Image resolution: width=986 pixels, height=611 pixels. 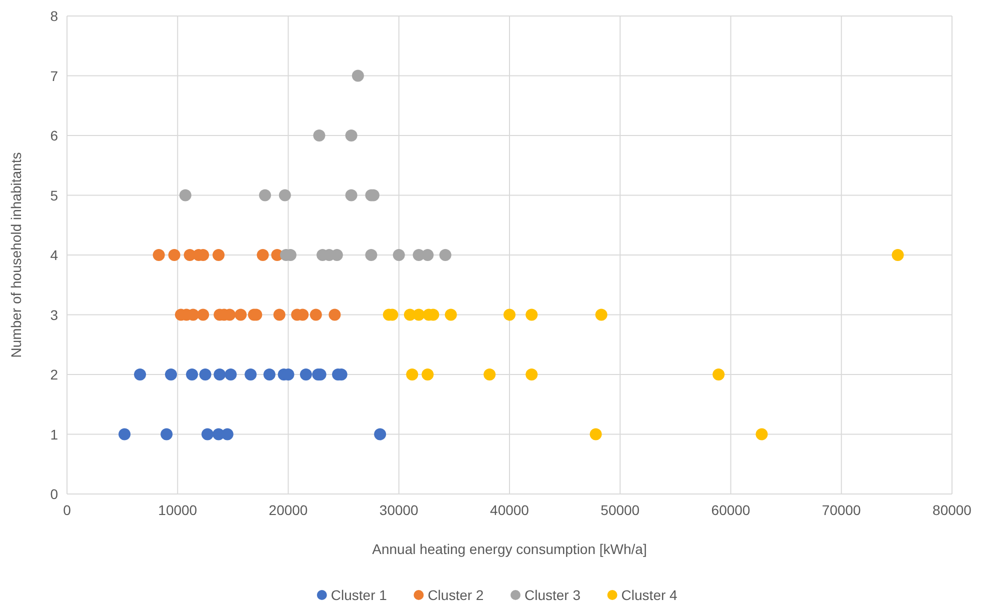 What do you see at coordinates (54, 434) in the screenshot?
I see `y-tick-label: 1` at bounding box center [54, 434].